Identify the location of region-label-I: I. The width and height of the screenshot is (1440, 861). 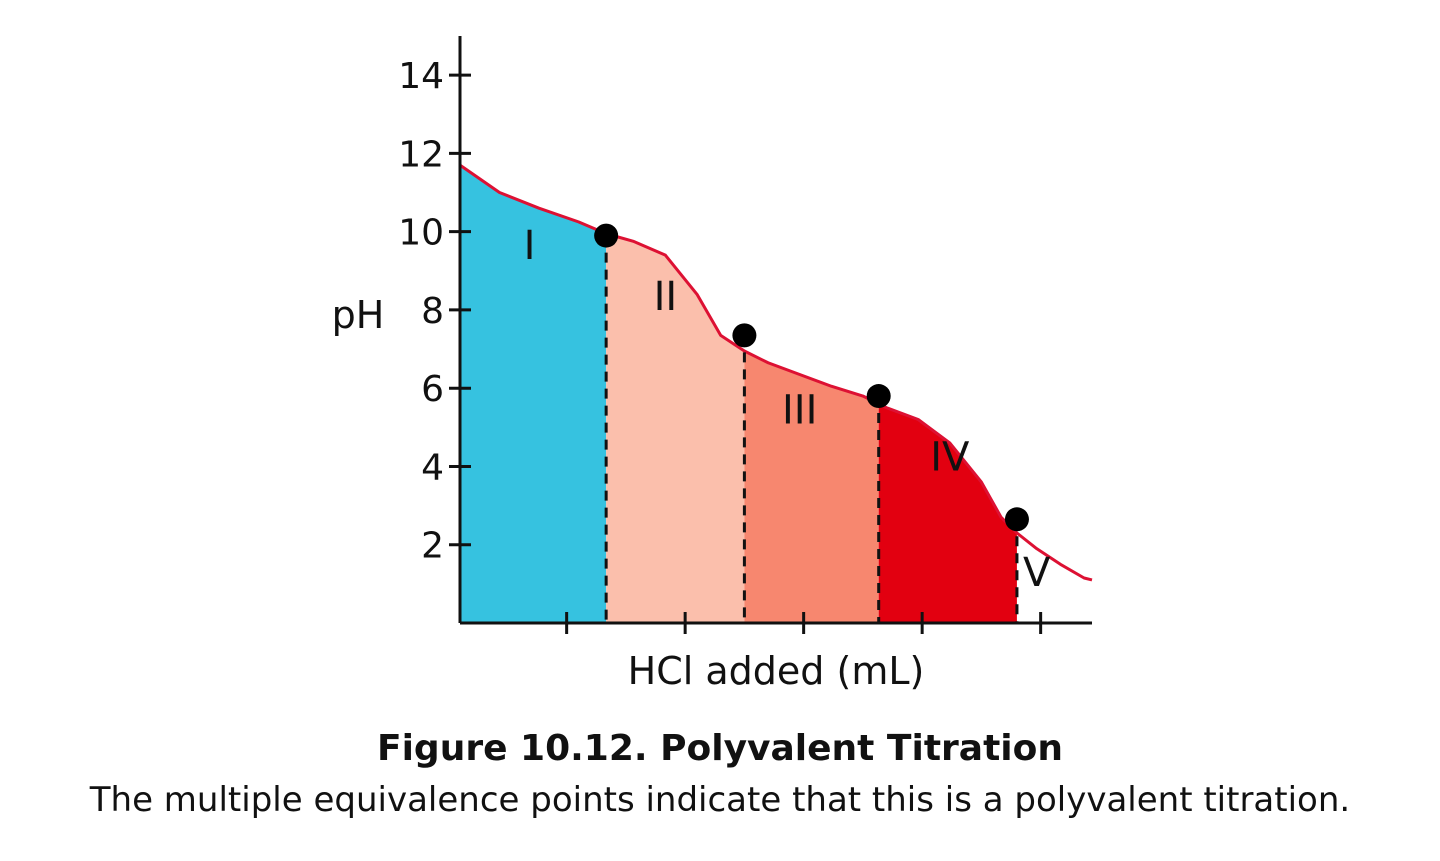
(530, 246).